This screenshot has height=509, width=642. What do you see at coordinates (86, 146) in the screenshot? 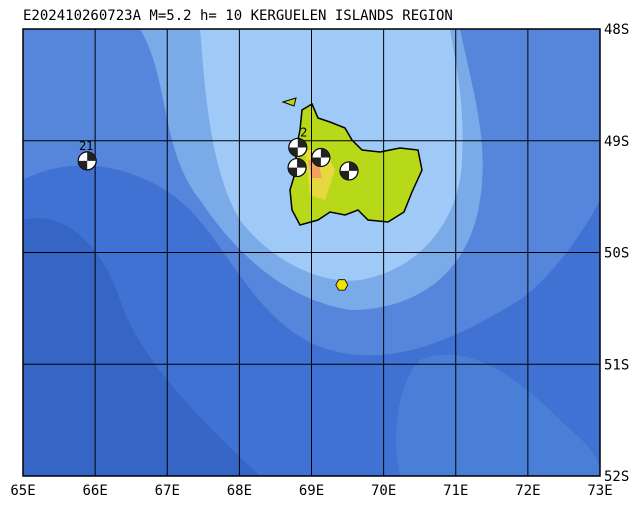
I see `event-label: 21` at bounding box center [86, 146].